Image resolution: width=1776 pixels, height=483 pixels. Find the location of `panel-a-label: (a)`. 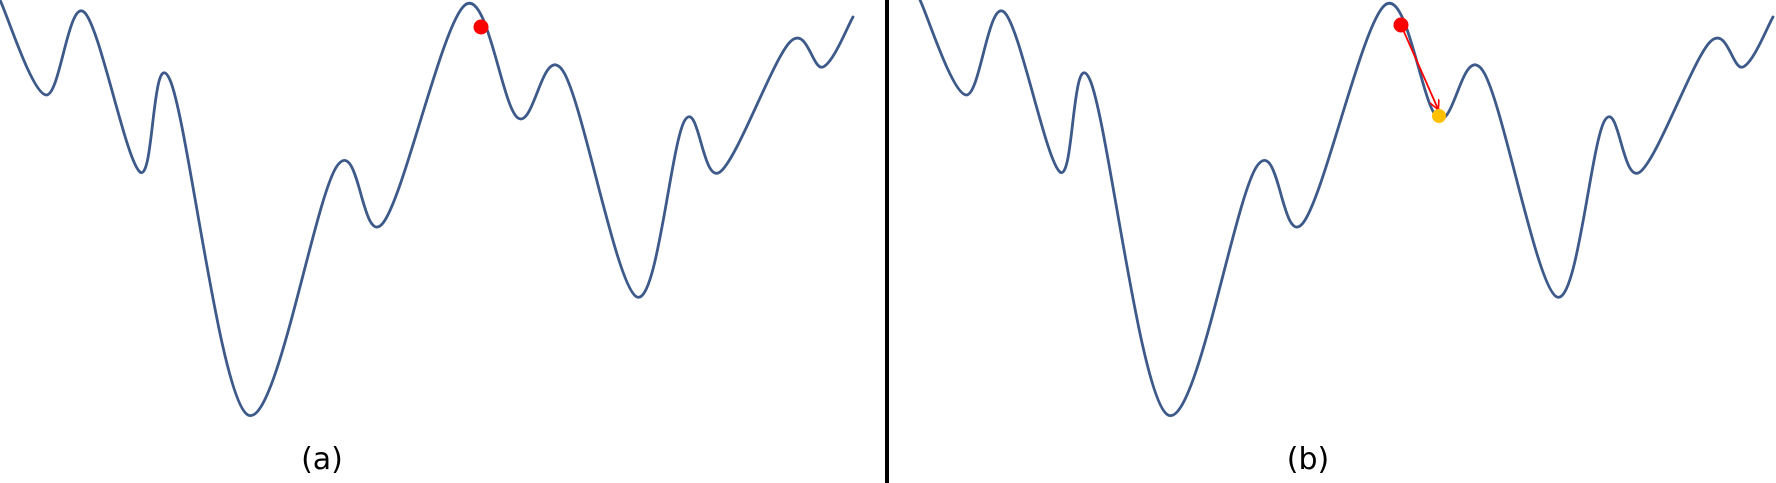

panel-a-label: (a) is located at coordinates (322, 459).